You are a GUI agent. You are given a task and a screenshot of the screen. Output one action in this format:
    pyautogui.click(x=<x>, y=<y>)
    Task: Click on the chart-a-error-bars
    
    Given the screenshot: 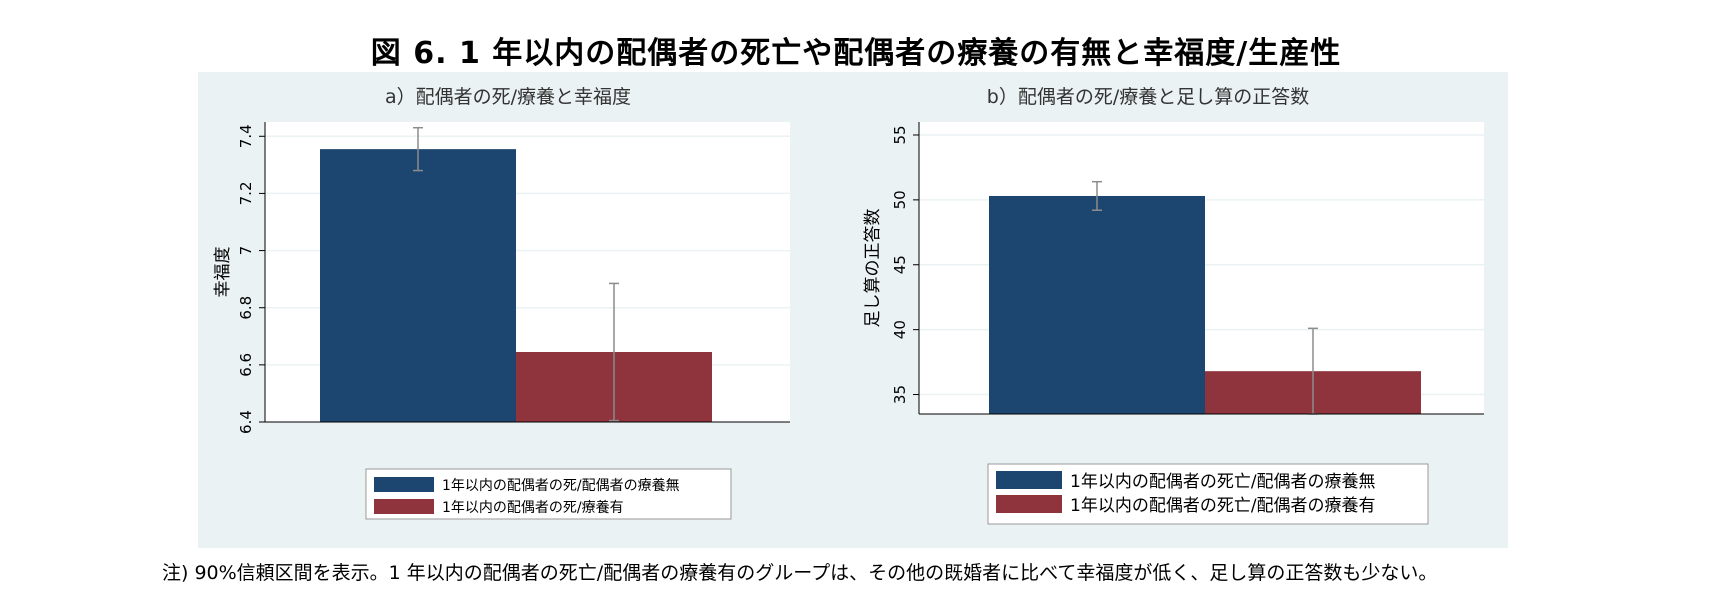 What is the action you would take?
    pyautogui.click(x=516, y=274)
    